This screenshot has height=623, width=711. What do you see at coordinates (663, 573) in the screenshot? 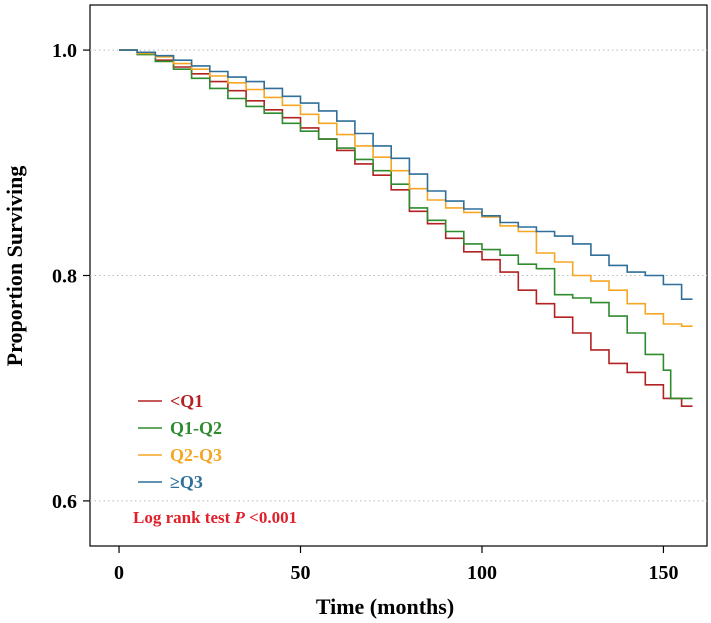
I see `x-tick-label: 150` at bounding box center [663, 573].